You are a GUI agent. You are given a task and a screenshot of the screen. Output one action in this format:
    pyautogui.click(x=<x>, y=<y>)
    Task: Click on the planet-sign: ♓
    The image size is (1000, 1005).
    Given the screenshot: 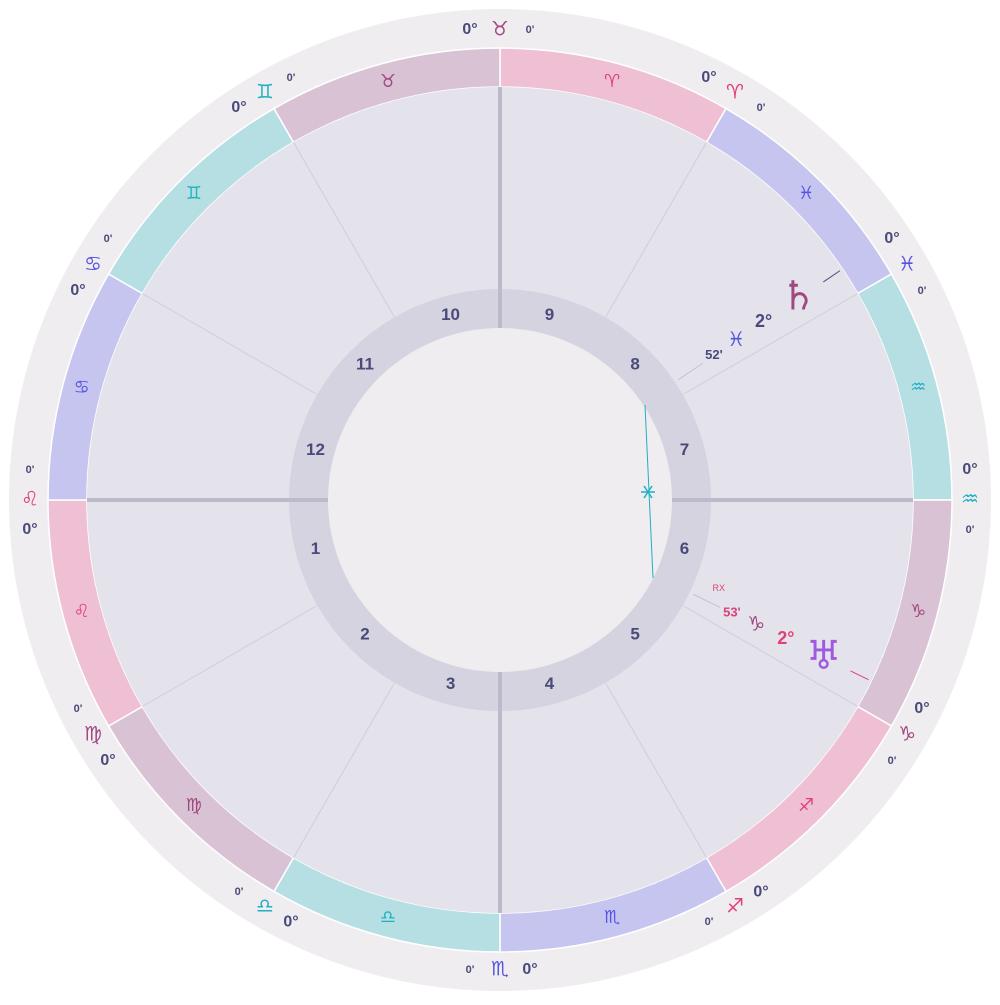 What is the action you would take?
    pyautogui.click(x=736, y=339)
    